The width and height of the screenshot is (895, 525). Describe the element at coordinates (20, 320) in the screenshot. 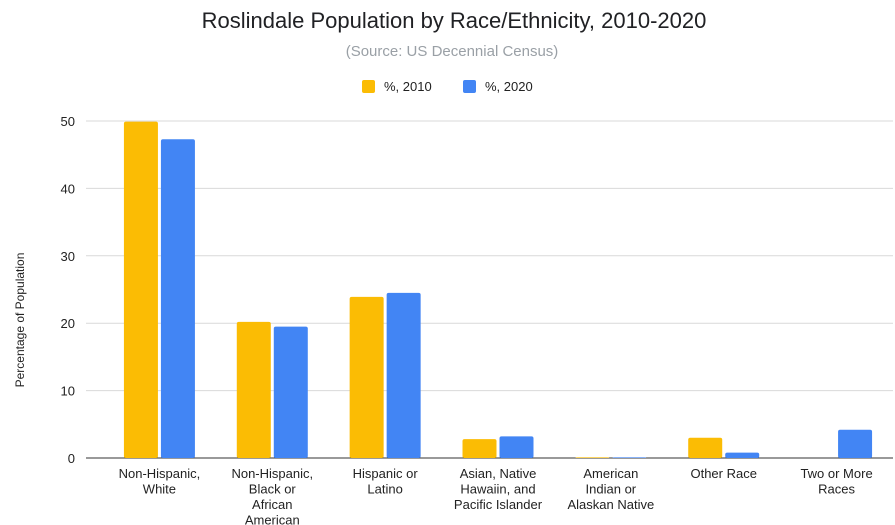

I see `y-axis-title: Percentage of Population` at that location.